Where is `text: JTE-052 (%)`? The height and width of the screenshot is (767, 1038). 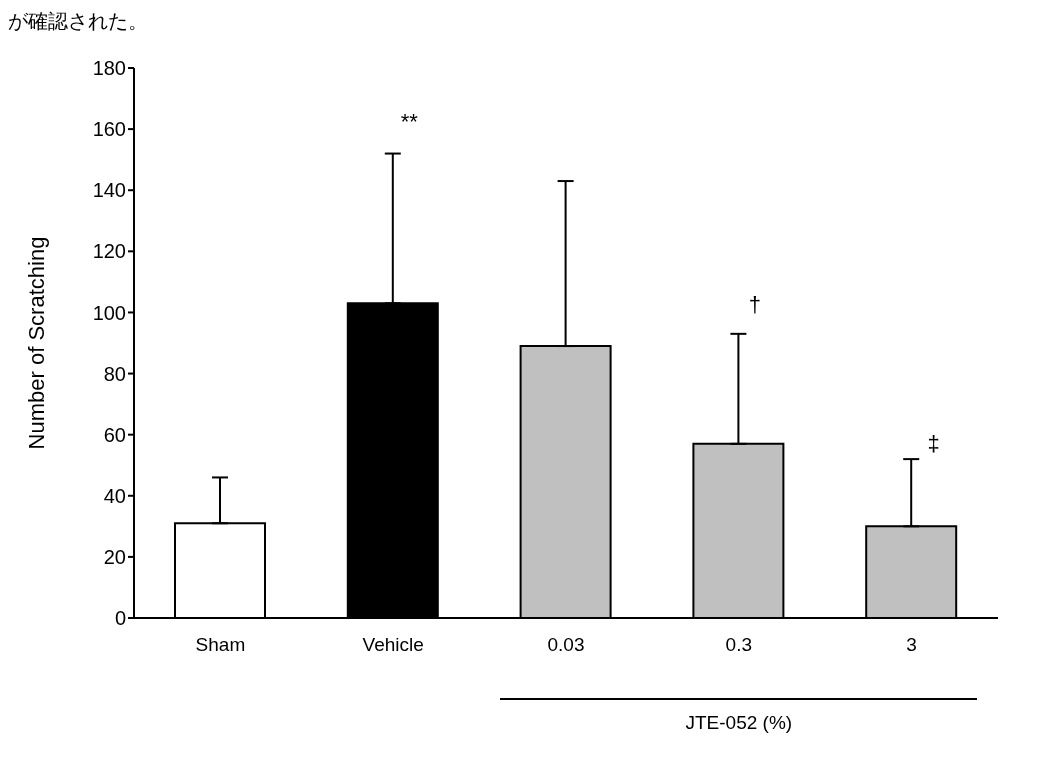
text: JTE-052 (%) is located at coordinates (739, 723).